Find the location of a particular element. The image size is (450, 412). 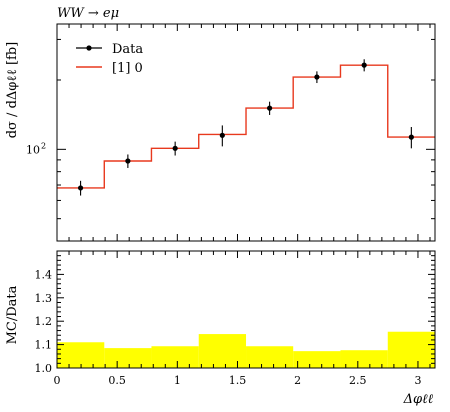

ratio-y-tick-label: 1.4 is located at coordinates (44, 274).